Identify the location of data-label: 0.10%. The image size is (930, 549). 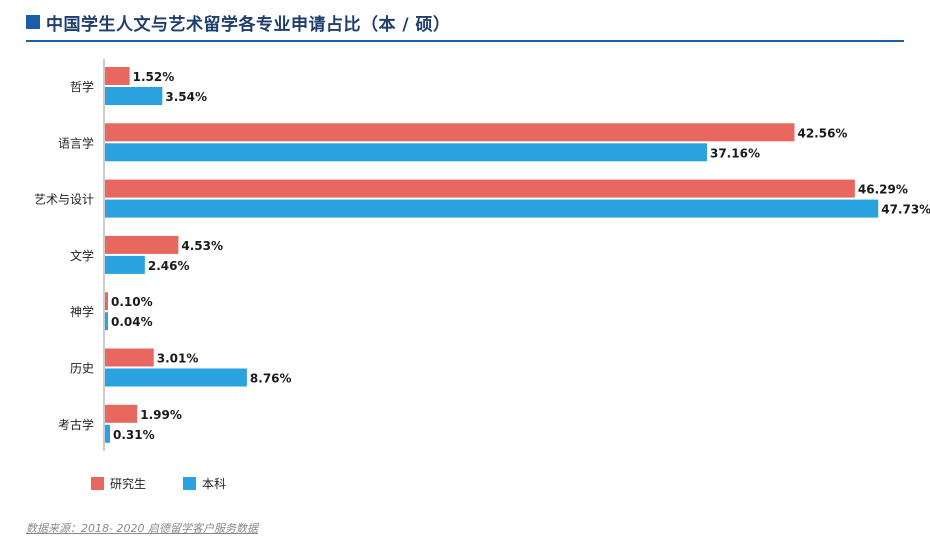
(132, 302).